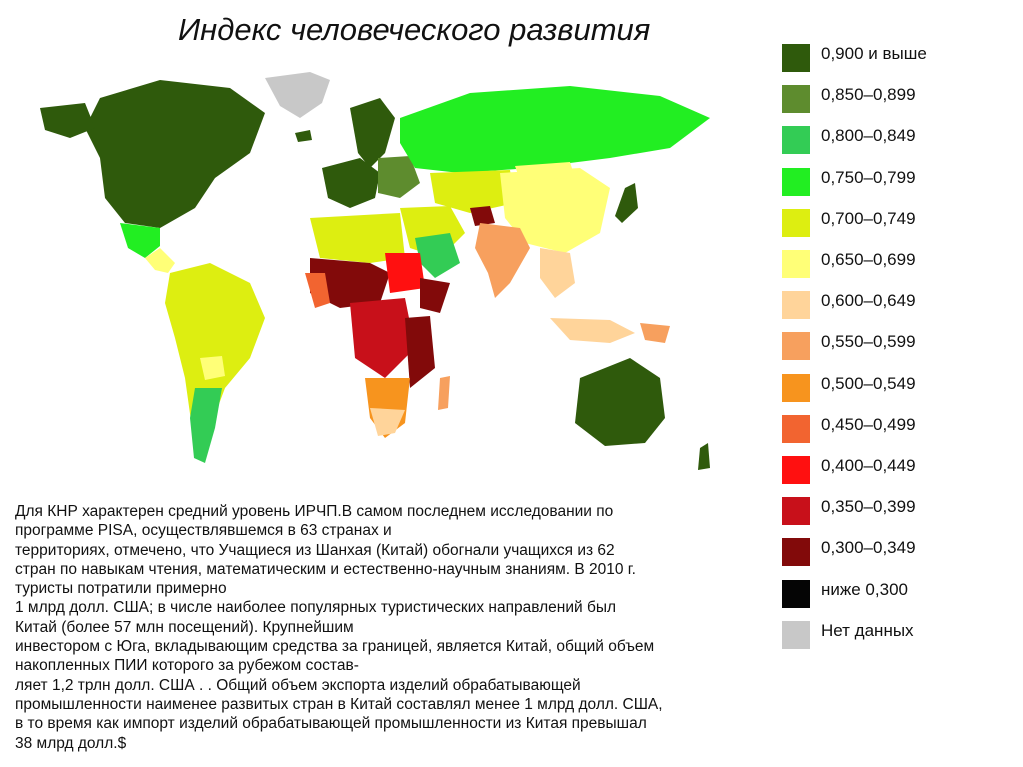 The height and width of the screenshot is (767, 1023). What do you see at coordinates (303, 136) in the screenshot?
I see `region-iceland` at bounding box center [303, 136].